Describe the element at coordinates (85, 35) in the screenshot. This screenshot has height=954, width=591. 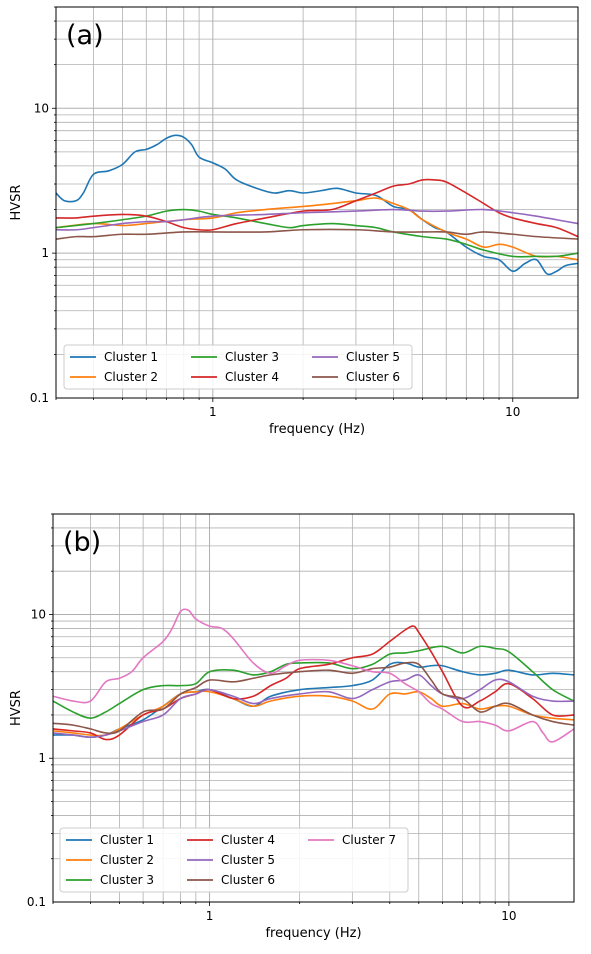
I see `panel-label: (a)` at that location.